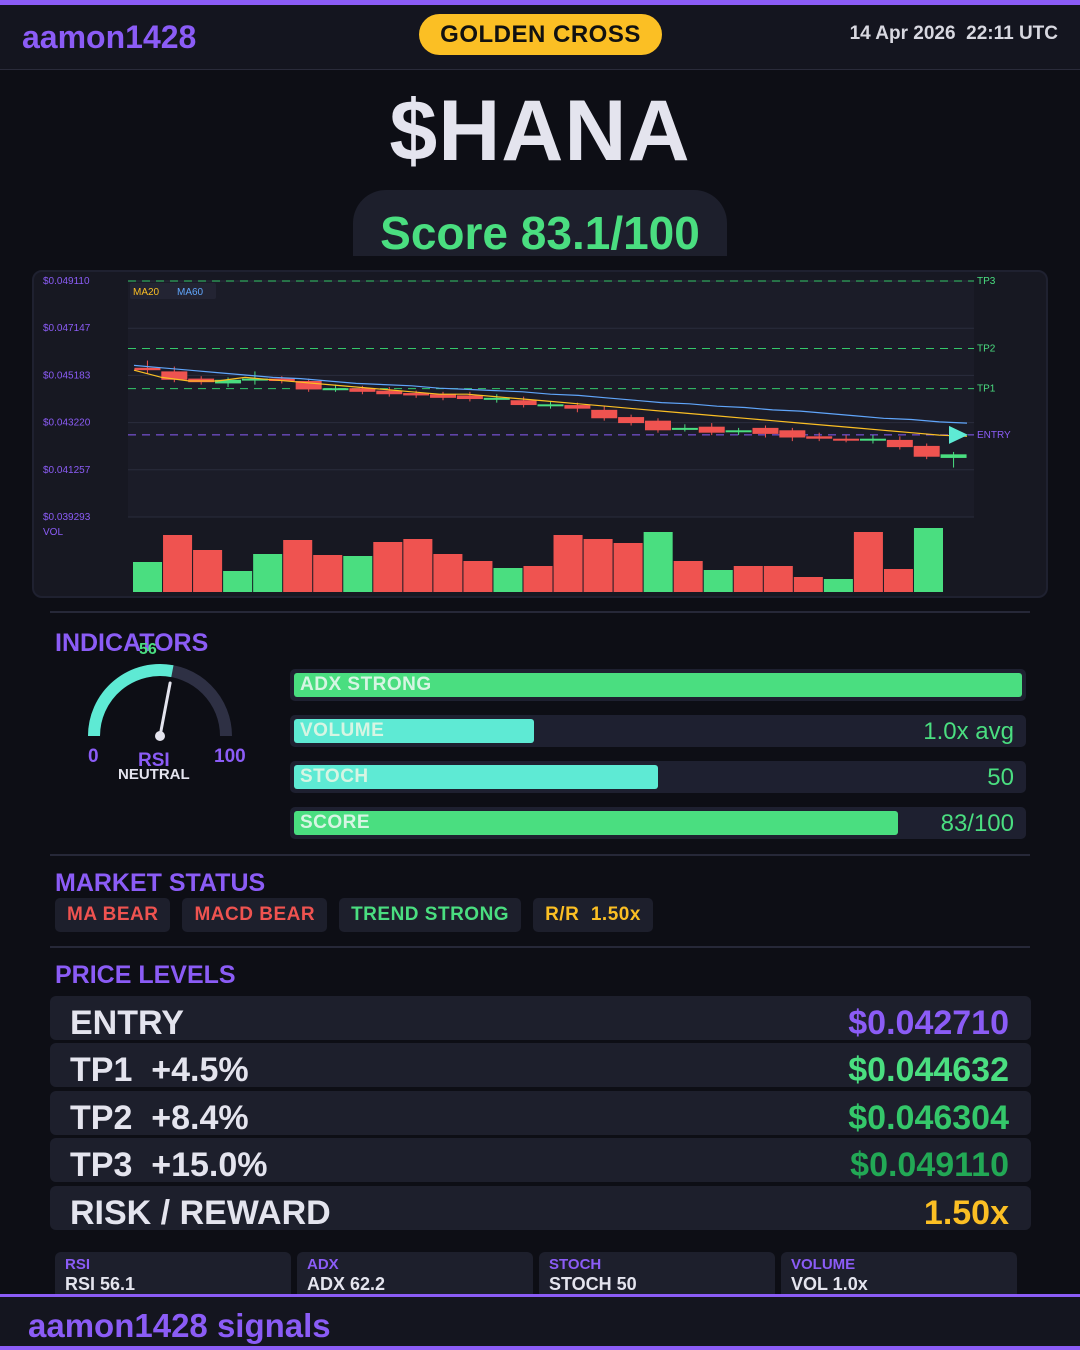  I want to click on gauge-svg, so click(160, 702).